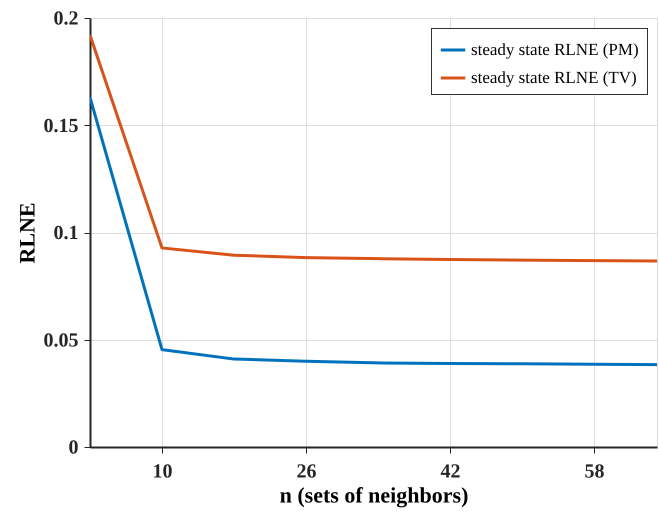 The width and height of the screenshot is (659, 519). Describe the element at coordinates (73, 447) in the screenshot. I see `y-tick-label: 0` at that location.